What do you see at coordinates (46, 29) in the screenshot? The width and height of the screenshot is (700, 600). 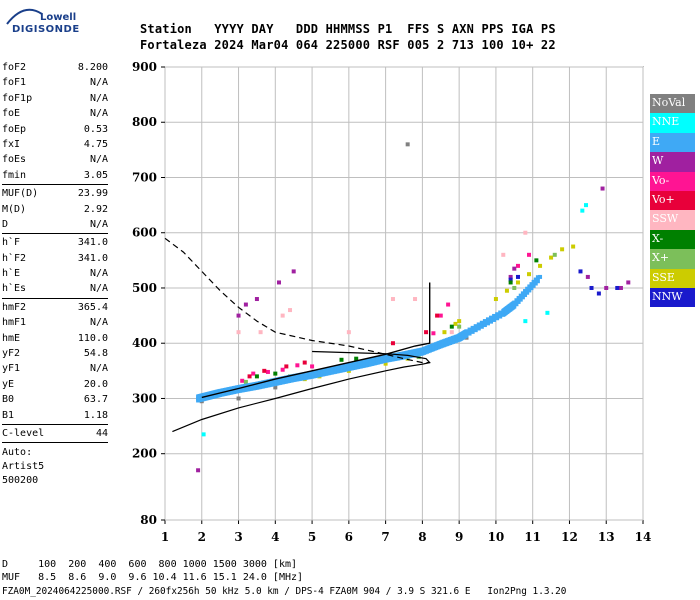 I see `logo-line2: DIGISONDE` at bounding box center [46, 29].